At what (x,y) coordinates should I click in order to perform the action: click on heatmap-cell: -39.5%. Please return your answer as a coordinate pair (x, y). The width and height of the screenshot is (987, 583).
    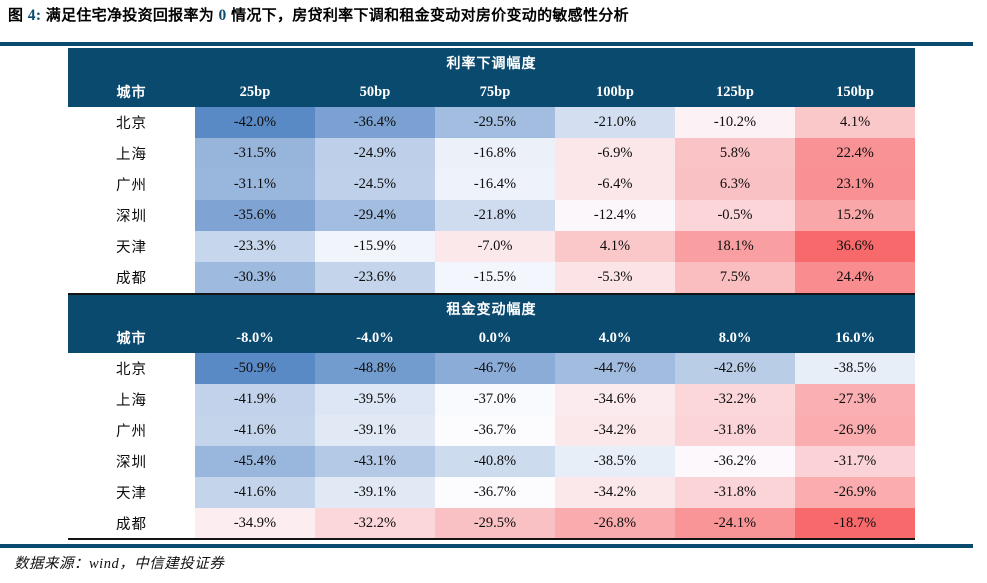
    Looking at the image, I should click on (375, 399).